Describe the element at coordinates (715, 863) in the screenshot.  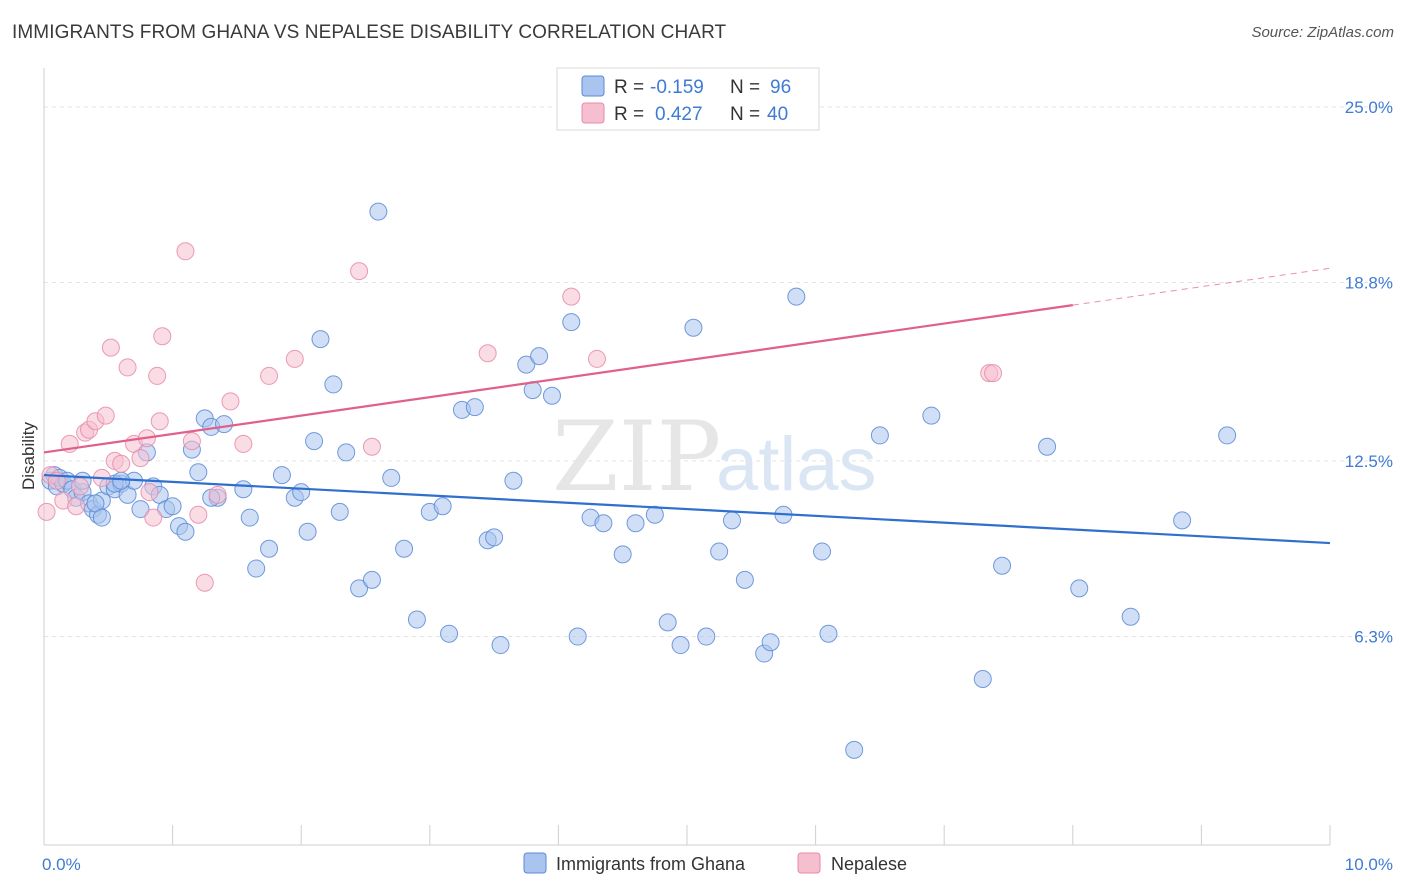
I see `bottom-legend: Immigrants from Ghana Nepalese` at that location.